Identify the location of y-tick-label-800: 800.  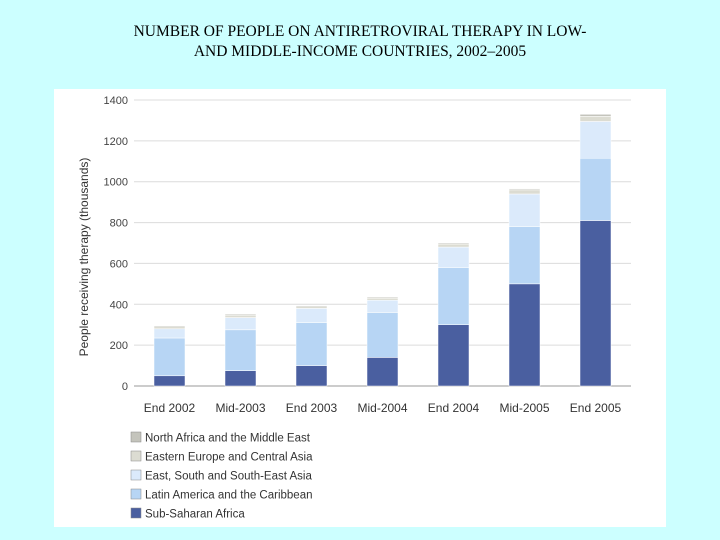
(119, 224).